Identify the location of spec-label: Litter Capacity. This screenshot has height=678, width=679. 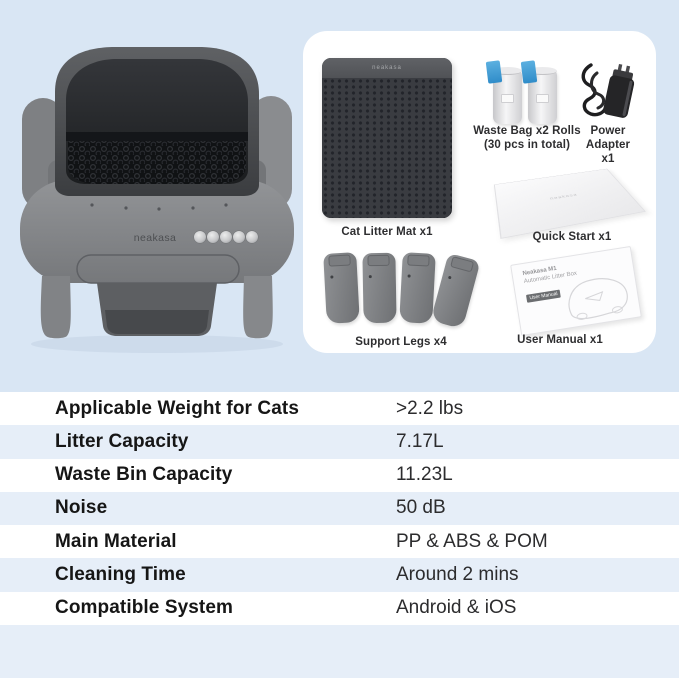
(122, 441).